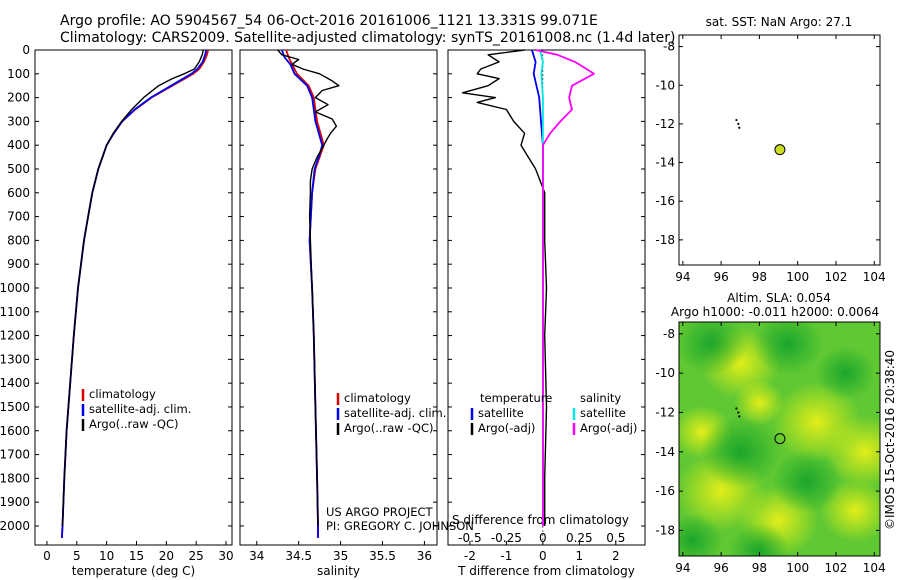  Describe the element at coordinates (18, 98) in the screenshot. I see `depth-tick-label: 200` at that location.